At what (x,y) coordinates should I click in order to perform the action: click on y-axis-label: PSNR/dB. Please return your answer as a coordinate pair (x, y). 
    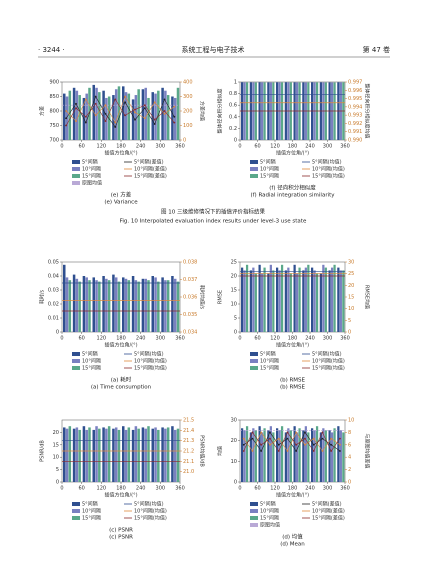
    Looking at the image, I should click on (43, 451).